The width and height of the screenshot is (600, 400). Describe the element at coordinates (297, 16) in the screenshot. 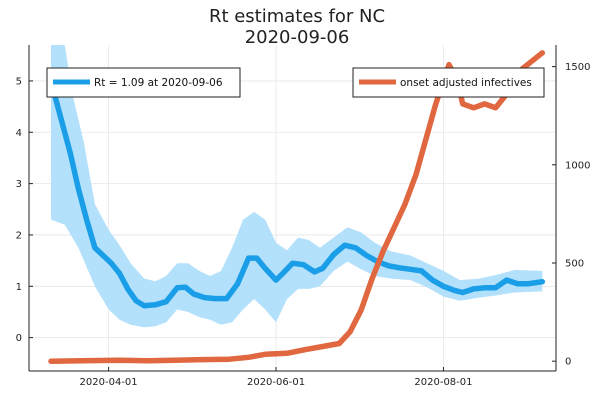

I see `chart-title: Rt estimates for NC` at that location.